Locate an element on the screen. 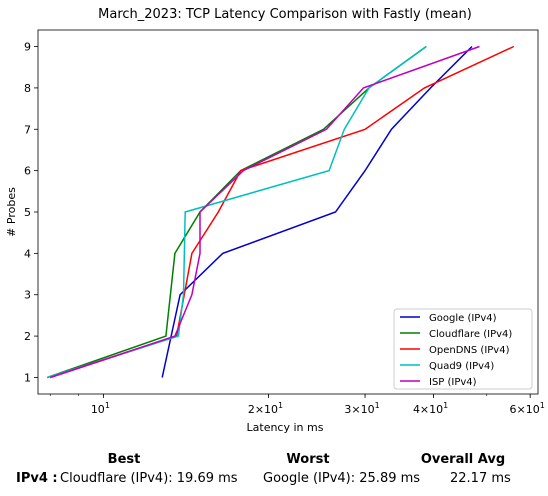 This screenshot has height=496, width=548. legend-label: Google (IPv4) is located at coordinates (463, 318).